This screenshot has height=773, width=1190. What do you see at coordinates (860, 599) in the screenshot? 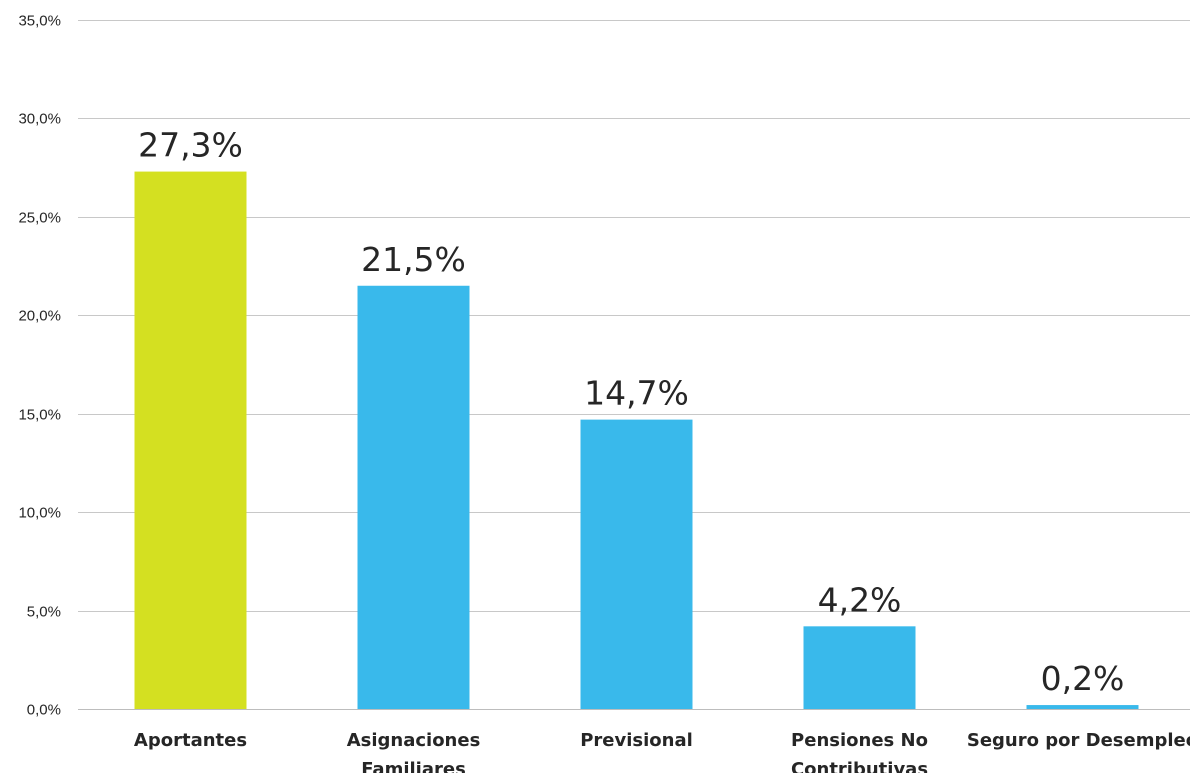
I see `data-label: 4,2%` at bounding box center [860, 599].